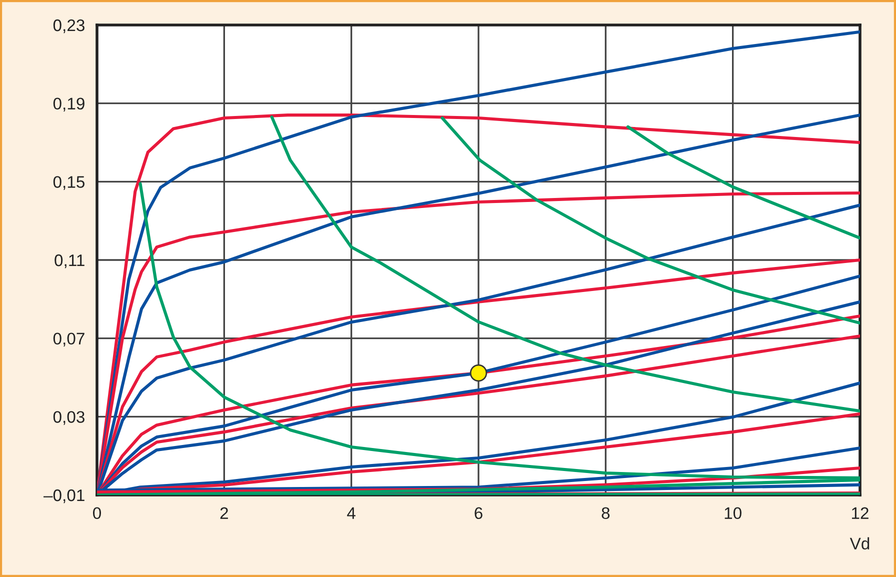  Describe the element at coordinates (860, 513) in the screenshot. I see `x-tick-label: 12` at that location.